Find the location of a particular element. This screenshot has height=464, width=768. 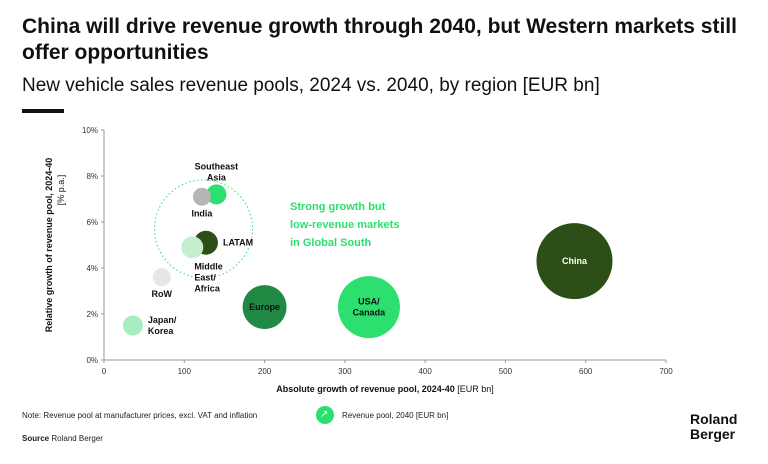

label-line: Europe is located at coordinates (264, 307).